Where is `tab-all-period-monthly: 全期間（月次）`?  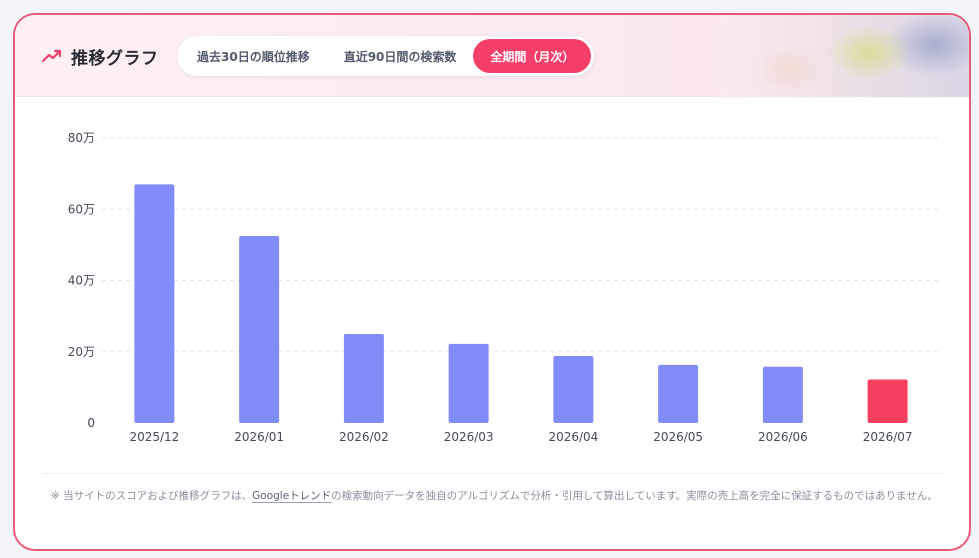
tab-all-period-monthly: 全期間（月次） is located at coordinates (532, 56).